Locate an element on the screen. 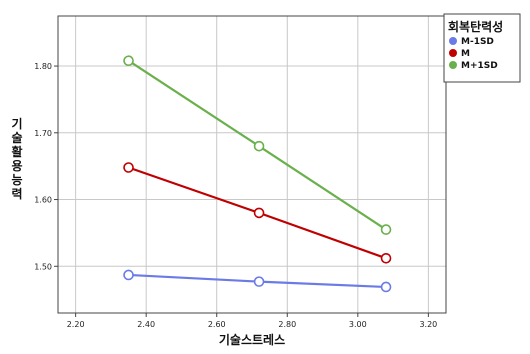 The height and width of the screenshot is (354, 530). series-m is located at coordinates (257, 213).